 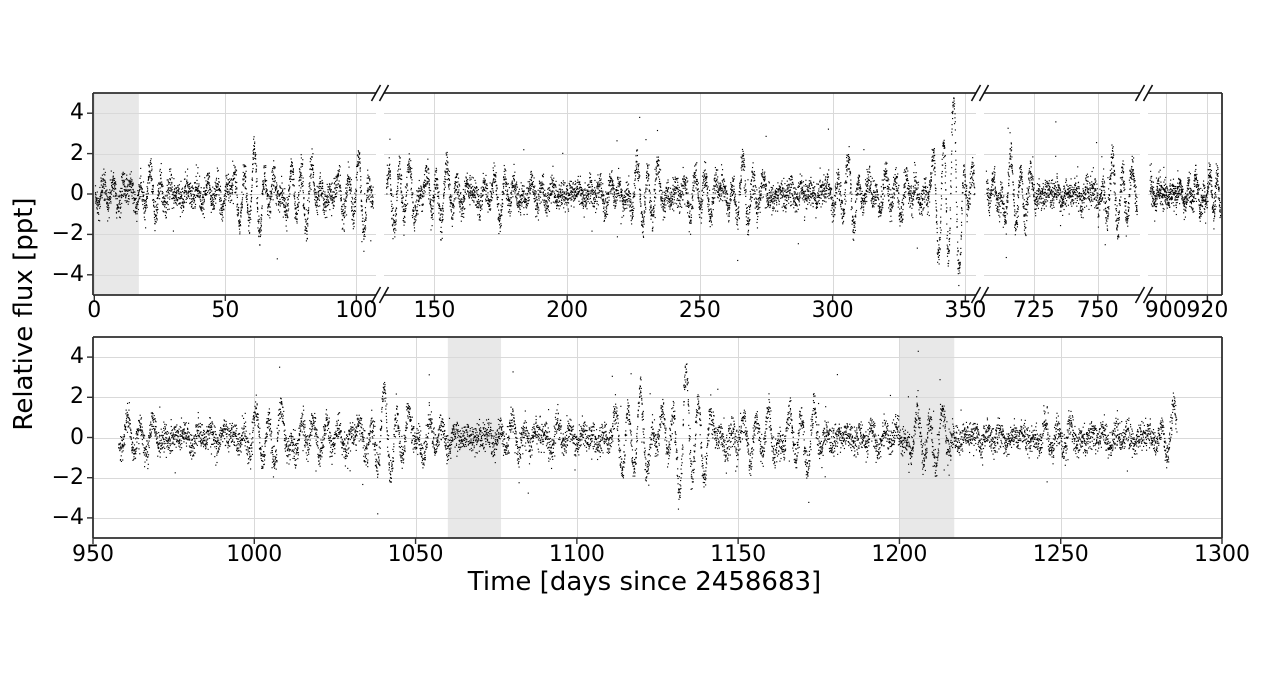 I want to click on x-tick-label: 350, so click(x=965, y=310).